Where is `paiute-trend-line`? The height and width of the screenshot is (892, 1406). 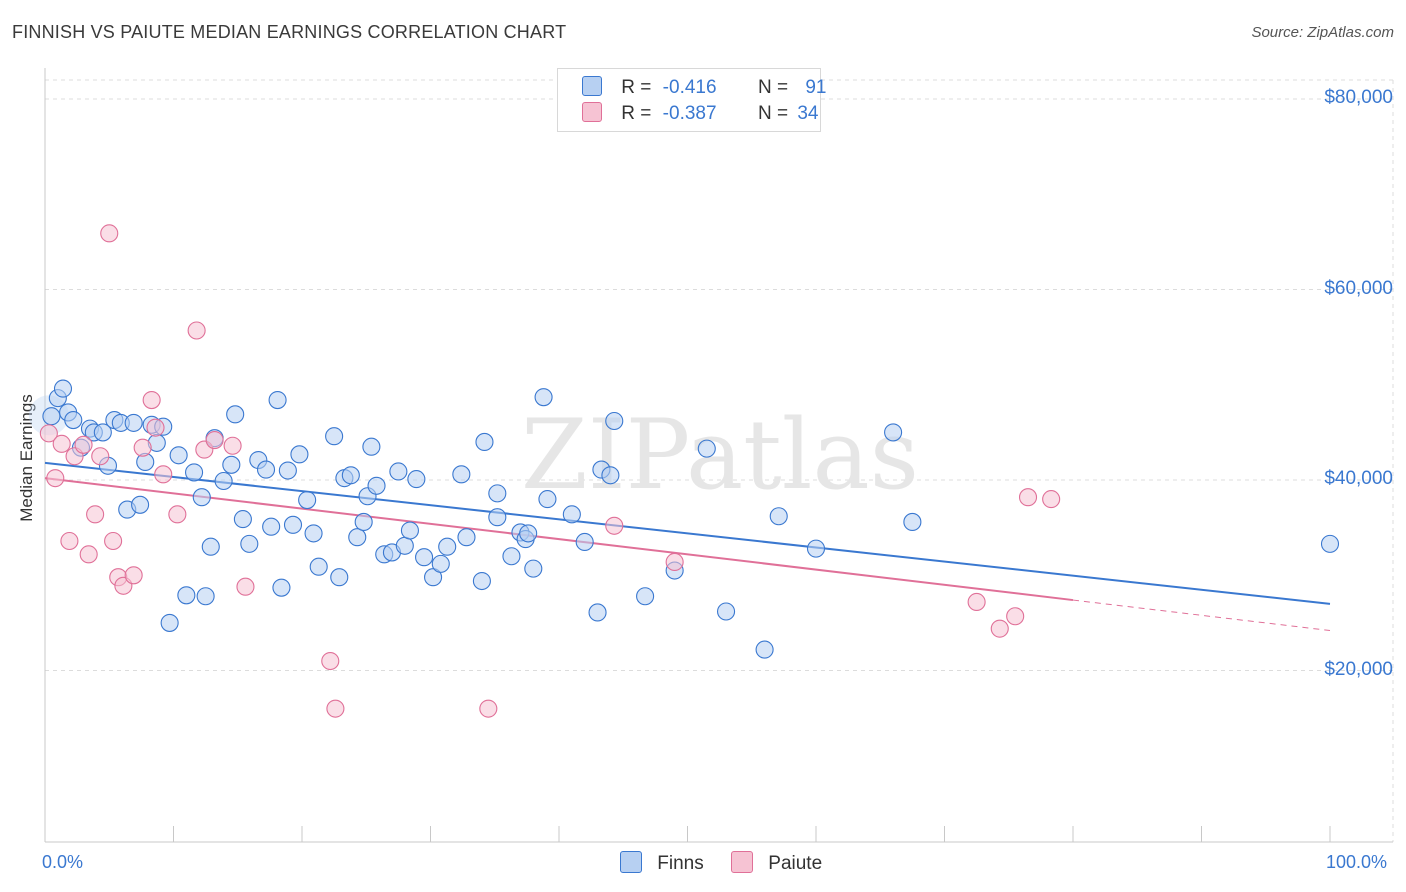 paiute-trend-line is located at coordinates (559, 539).